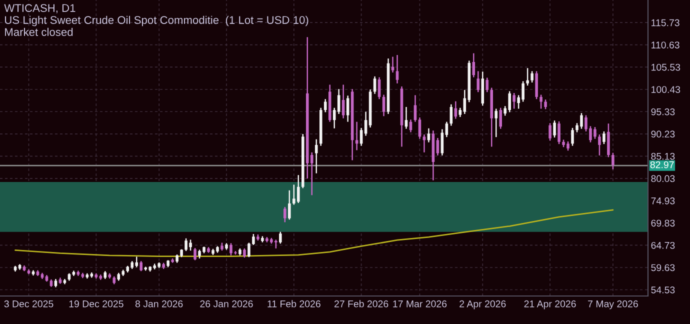 The width and height of the screenshot is (690, 324). What do you see at coordinates (420, 304) in the screenshot?
I see `x-tick-label: 17 Mar 2026` at bounding box center [420, 304].